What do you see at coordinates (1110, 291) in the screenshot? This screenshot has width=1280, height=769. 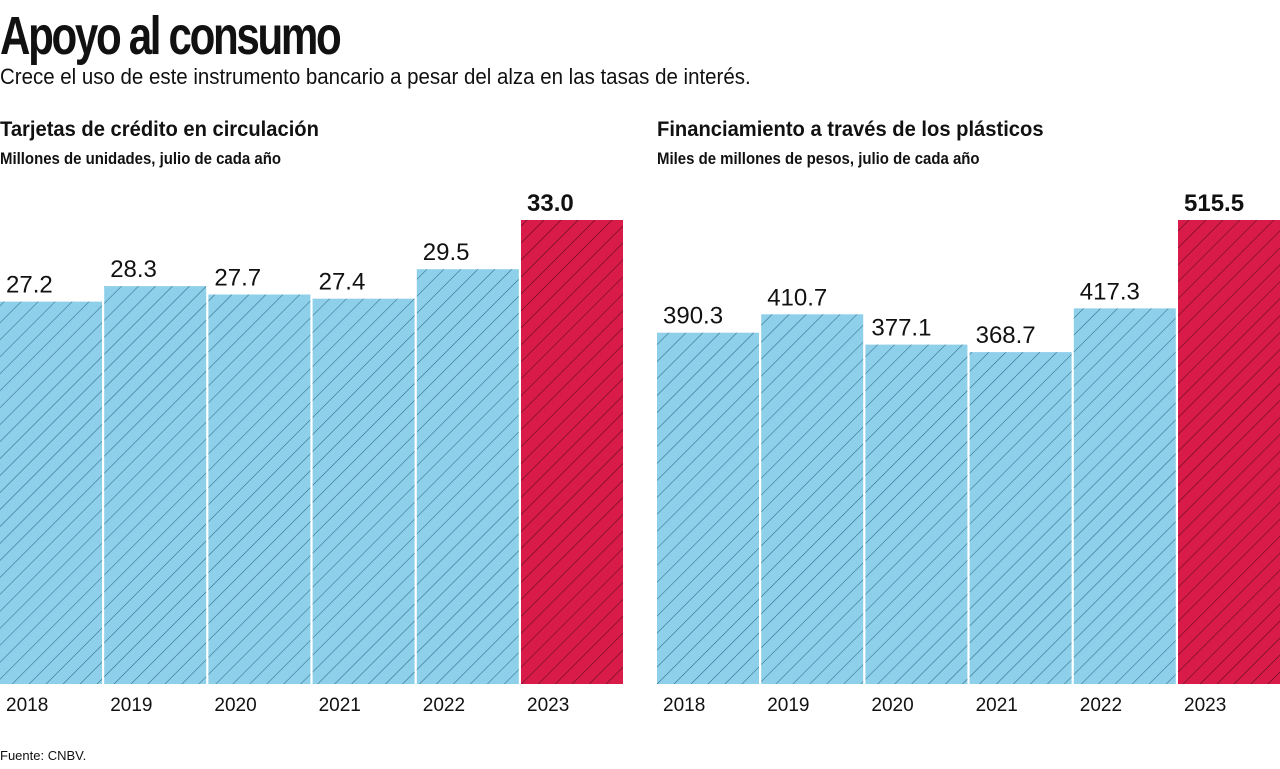 I see `value-label-2022: 417.3` at bounding box center [1110, 291].